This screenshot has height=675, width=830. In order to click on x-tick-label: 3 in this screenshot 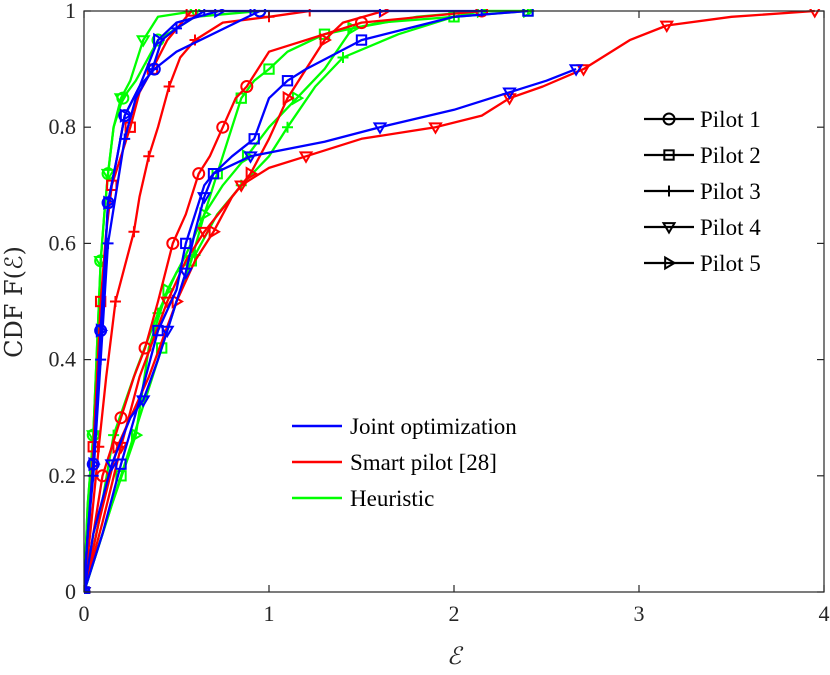, I will do `click(639, 613)`.